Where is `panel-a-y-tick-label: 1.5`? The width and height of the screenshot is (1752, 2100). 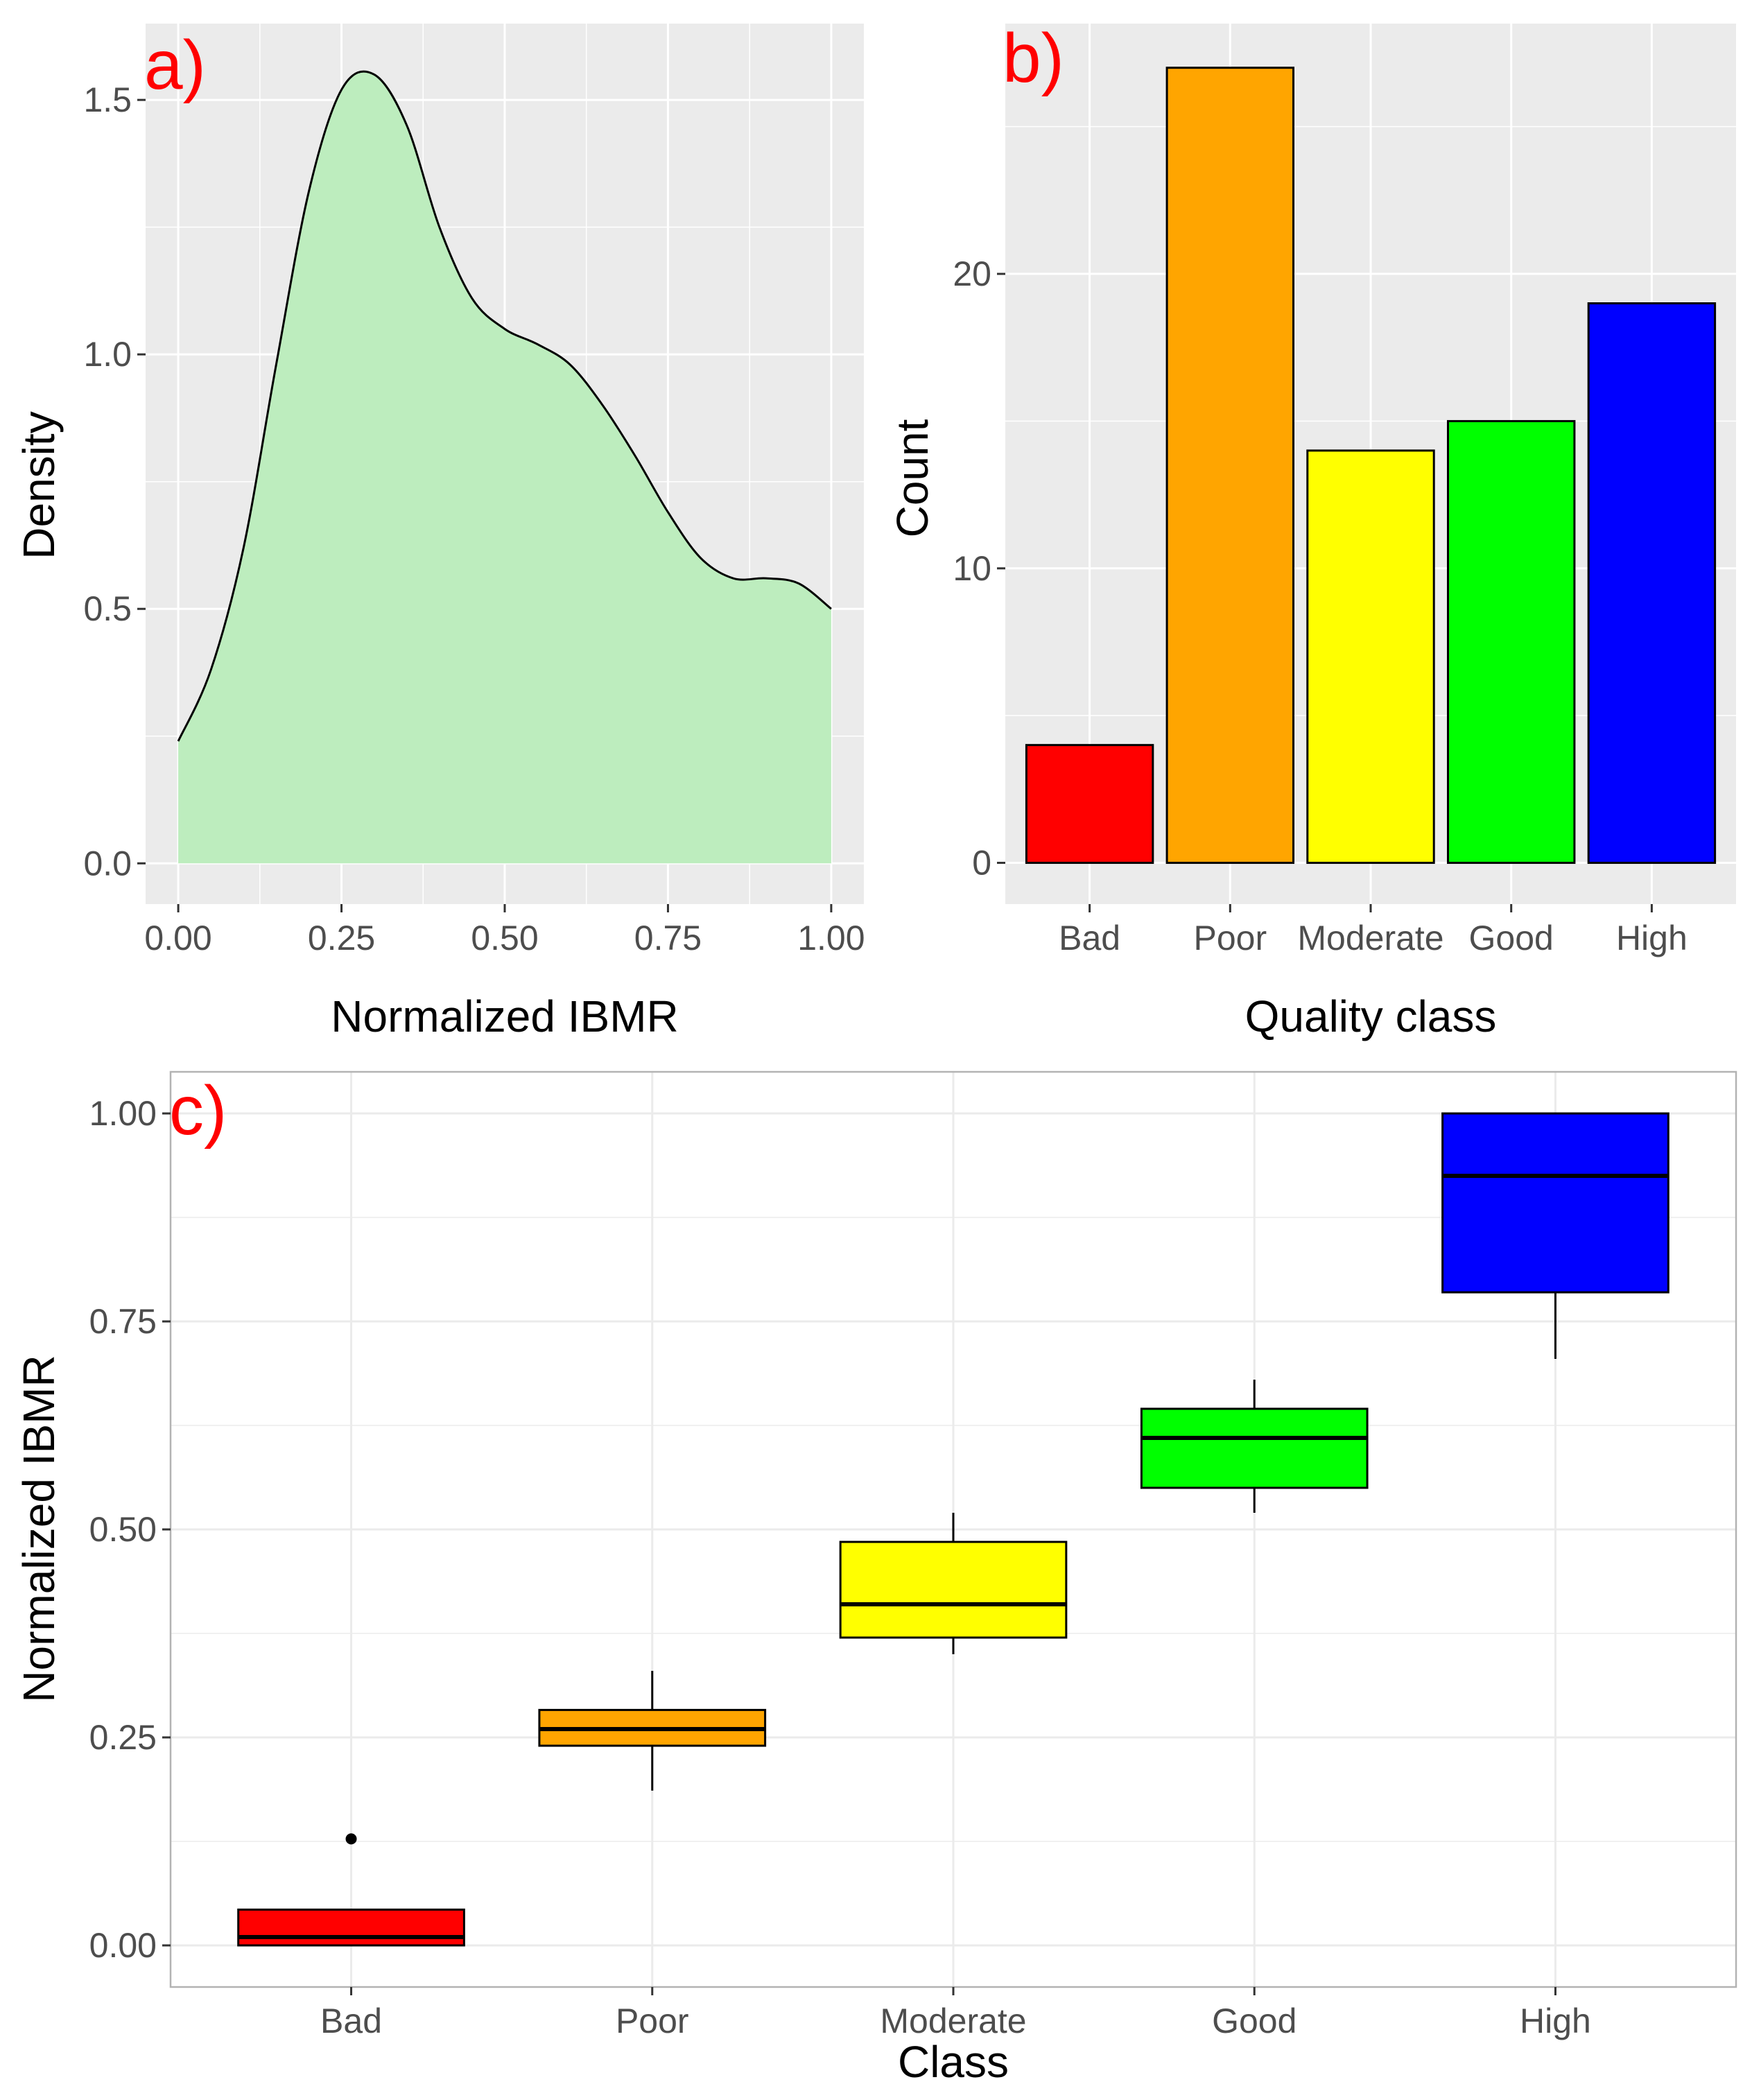 panel-a-y-tick-label: 1.5 is located at coordinates (107, 99).